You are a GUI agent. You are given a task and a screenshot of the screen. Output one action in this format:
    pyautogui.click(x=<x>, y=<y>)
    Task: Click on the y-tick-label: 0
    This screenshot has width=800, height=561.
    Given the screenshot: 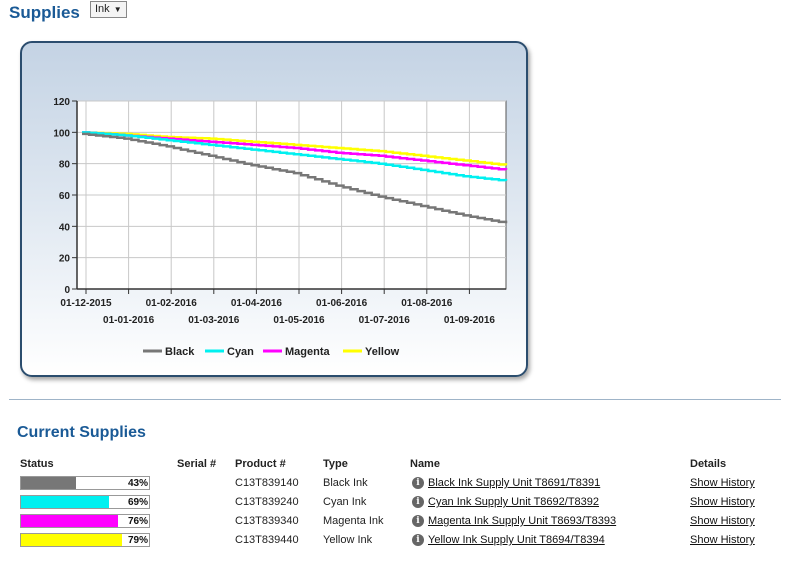 What is the action you would take?
    pyautogui.click(x=67, y=290)
    